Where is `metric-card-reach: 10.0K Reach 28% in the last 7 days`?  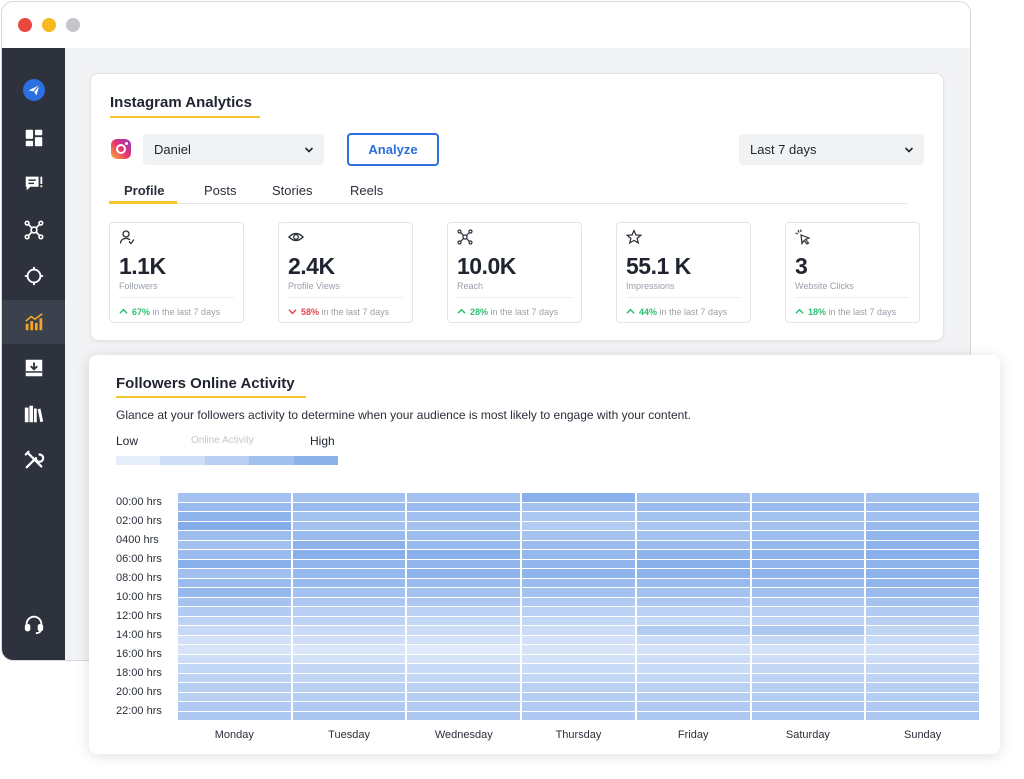 metric-card-reach: 10.0K Reach 28% in the last 7 days is located at coordinates (514, 272).